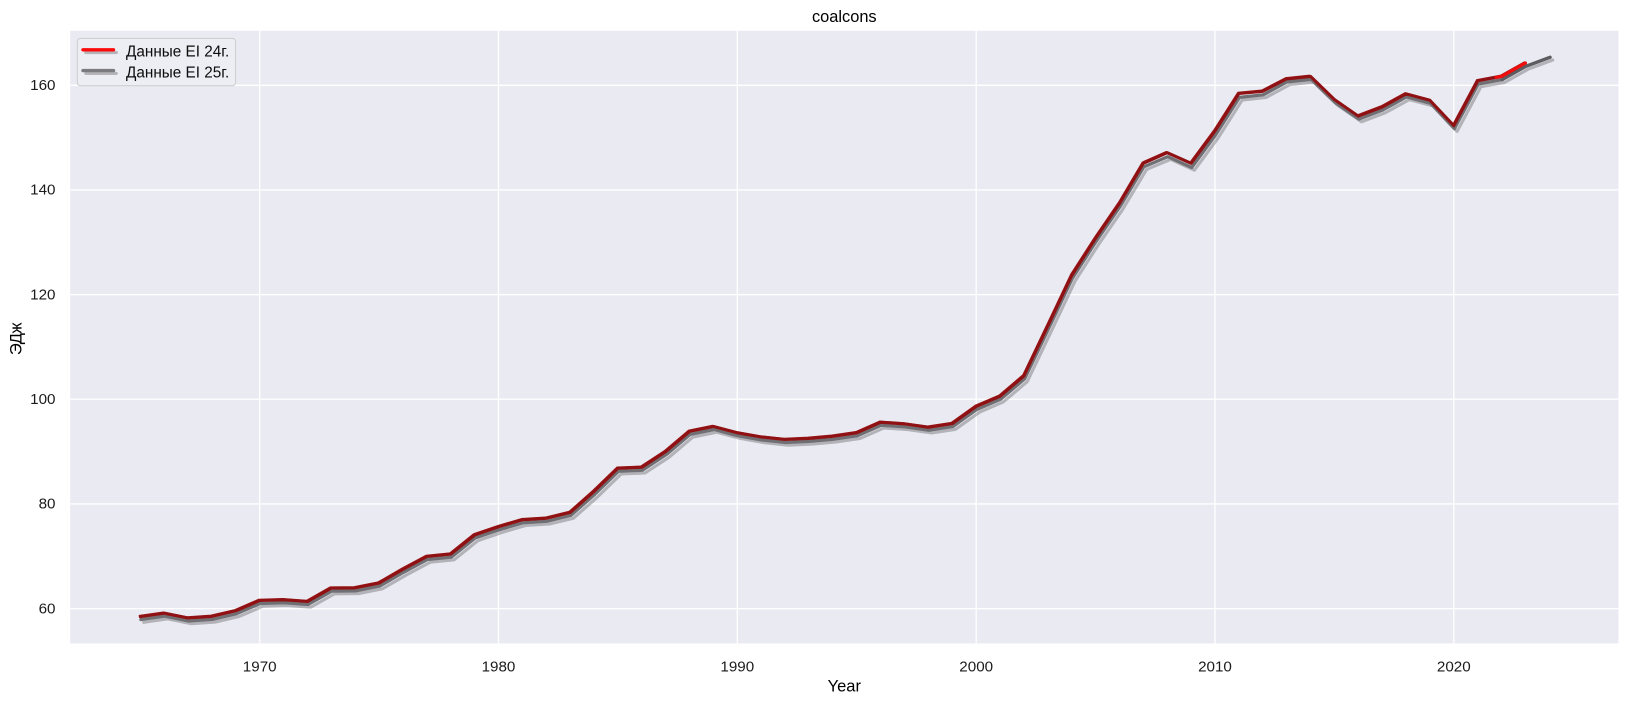  Describe the element at coordinates (845, 686) in the screenshot. I see `svg-text: Year` at that location.